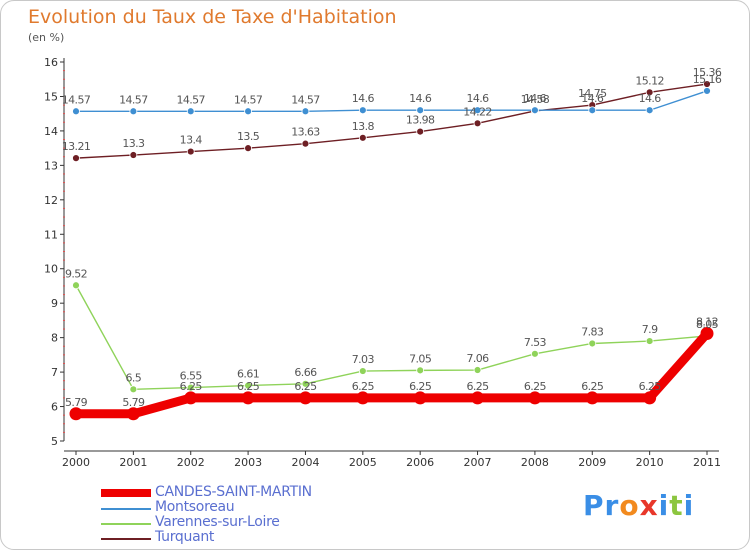 This screenshot has height=550, width=750. What do you see at coordinates (363, 462) in the screenshot?
I see `x-tick-label: 2005` at bounding box center [363, 462].